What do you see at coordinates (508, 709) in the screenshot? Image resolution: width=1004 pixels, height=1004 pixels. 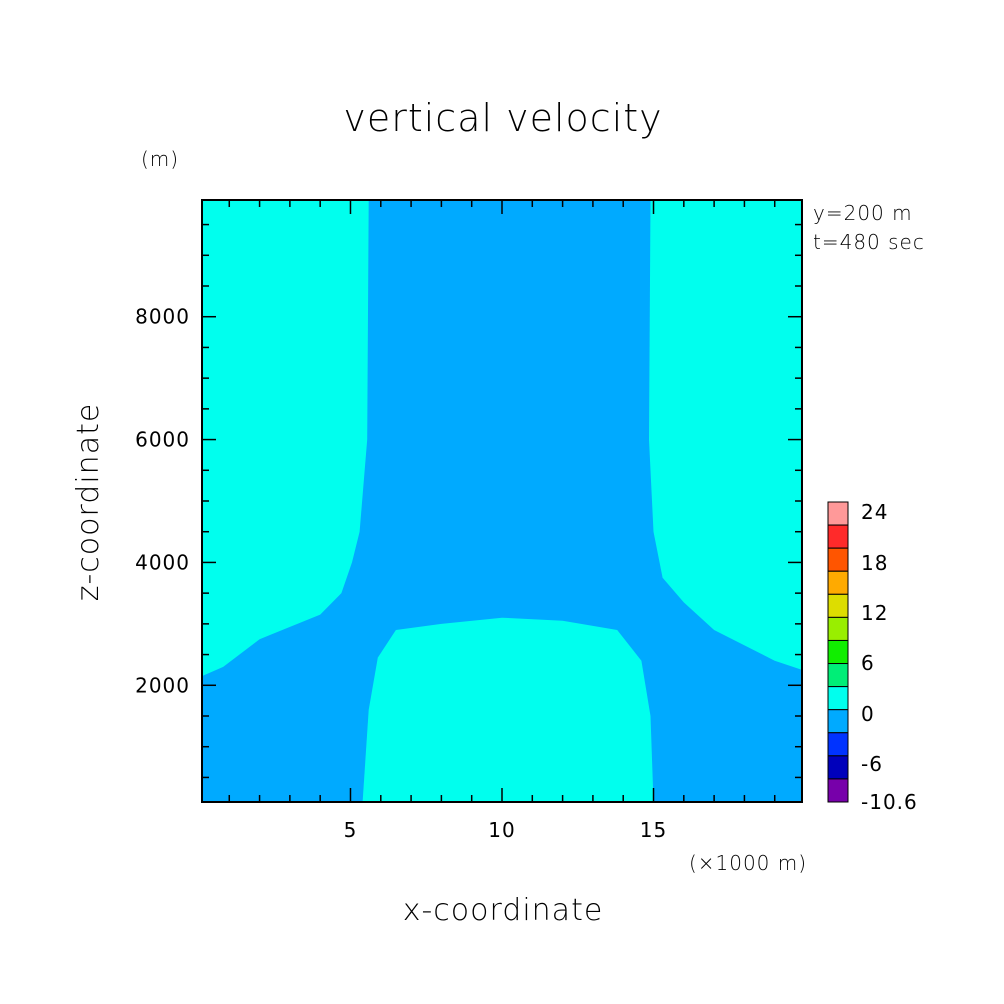 I see `contour-region-lower-center-positive` at bounding box center [508, 709].